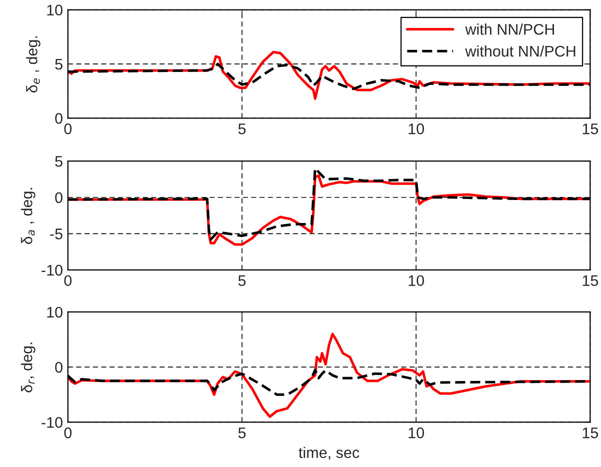 The width and height of the screenshot is (601, 467). What do you see at coordinates (56, 234) in the screenshot?
I see `y-tick-label: -5` at bounding box center [56, 234].